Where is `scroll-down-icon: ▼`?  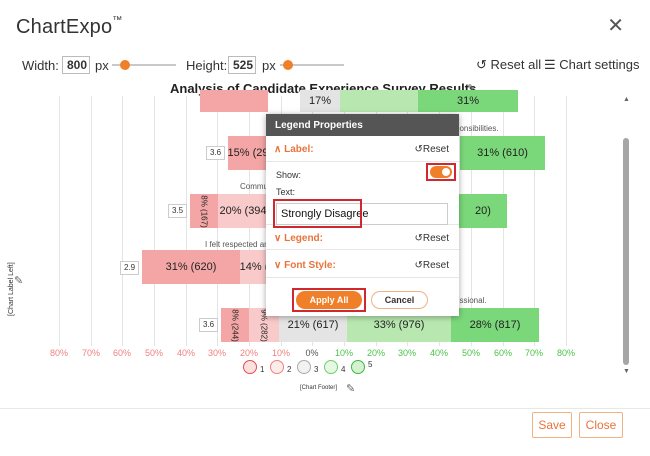 scroll-down-icon: ▼ is located at coordinates (626, 371).